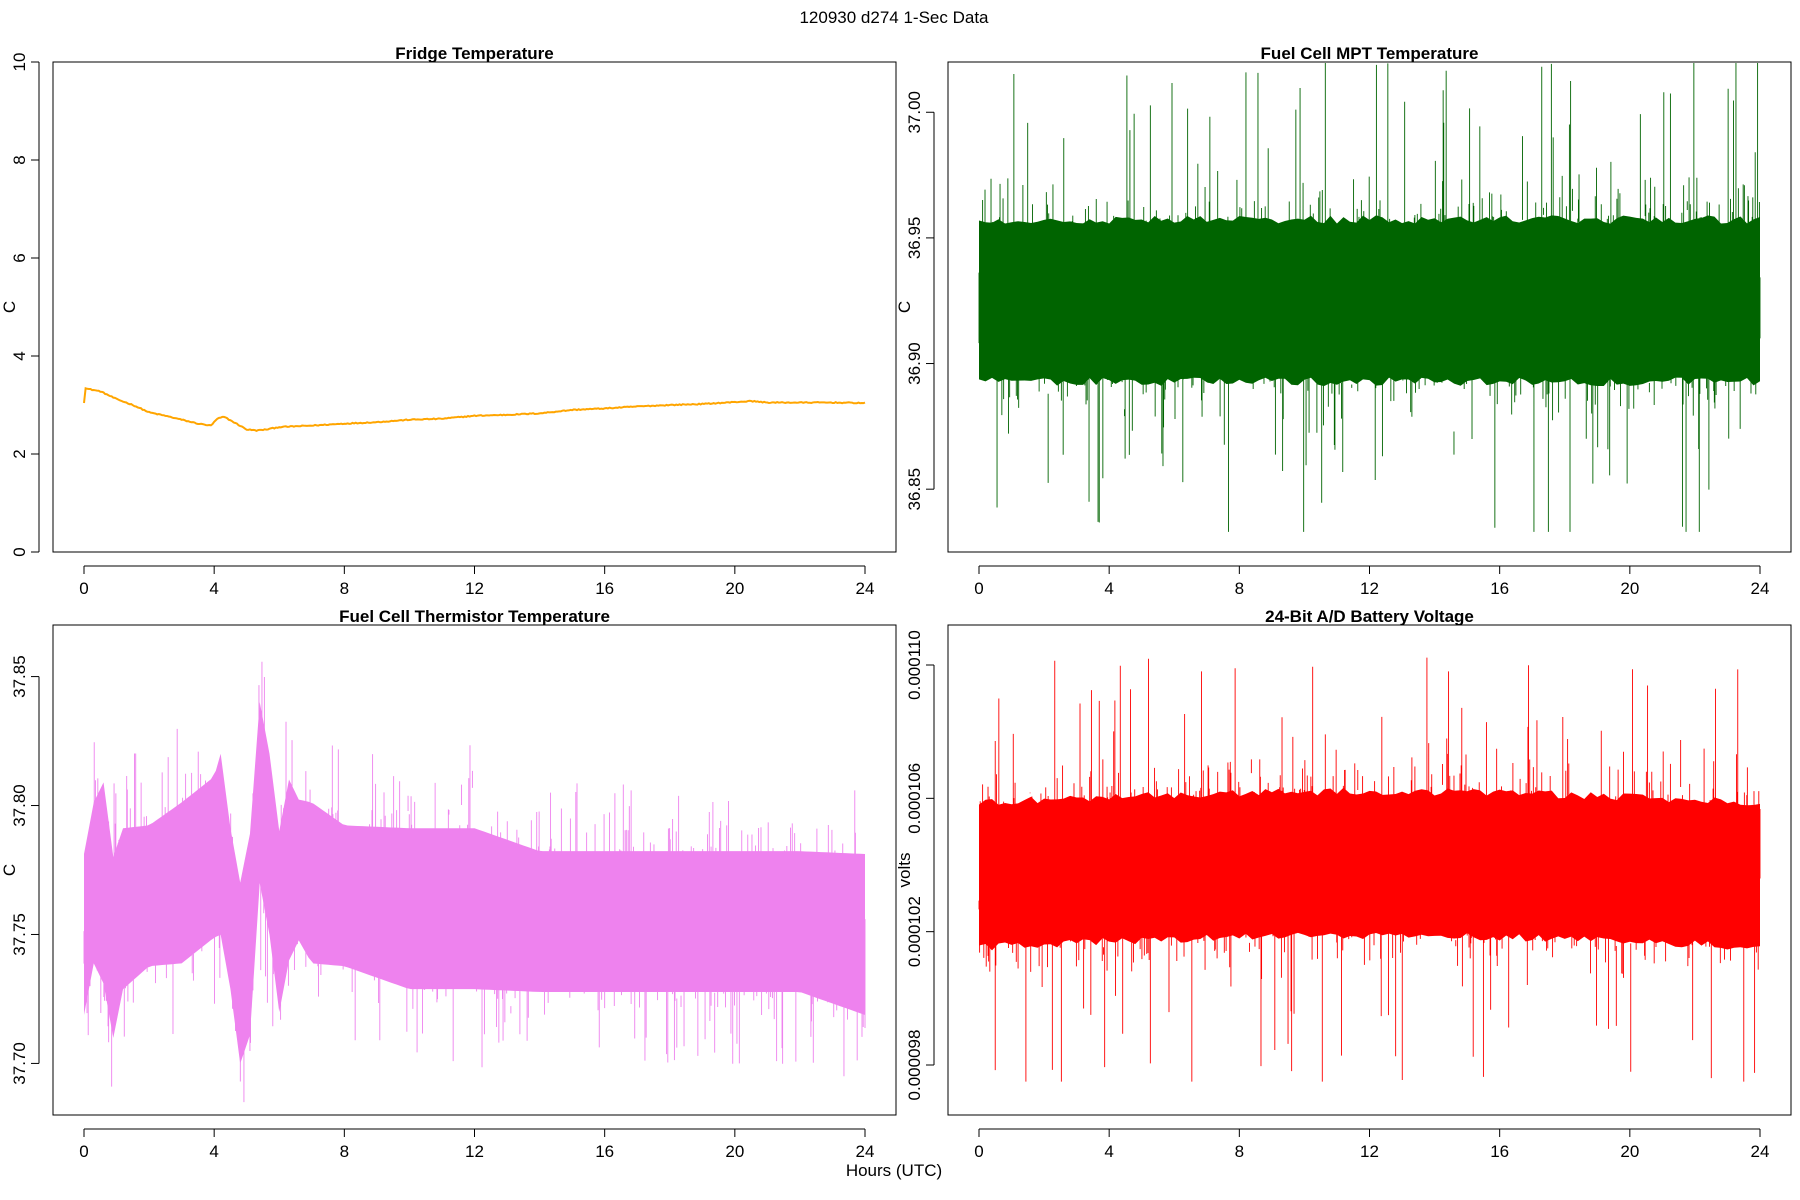  What do you see at coordinates (1369, 616) in the screenshot?
I see `panel-title: 24-Bit A/D Battery Voltage` at bounding box center [1369, 616].